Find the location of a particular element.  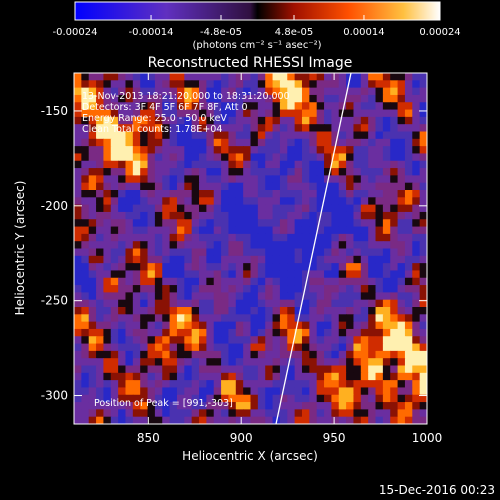

colorbar-units: (photons cm⁻² s⁻¹ asec⁻²) is located at coordinates (256, 45).